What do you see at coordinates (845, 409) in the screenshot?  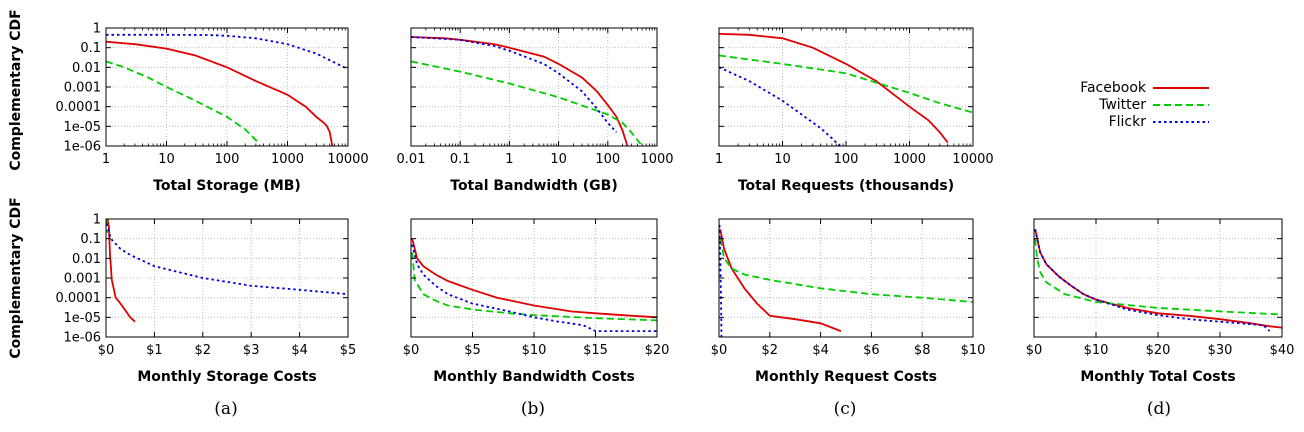 I see `sublabel-c: (c)` at bounding box center [845, 409].